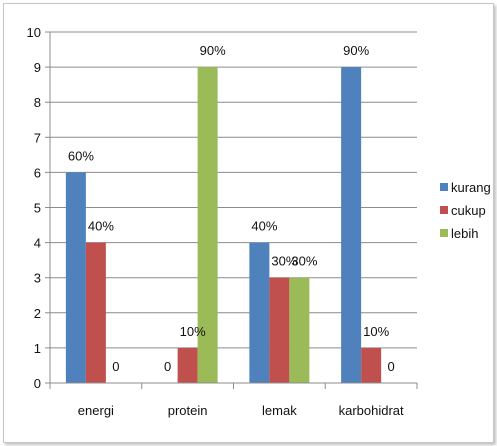 This screenshot has width=497, height=446. Describe the element at coordinates (37, 67) in the screenshot. I see `y-tick-label: 9` at that location.